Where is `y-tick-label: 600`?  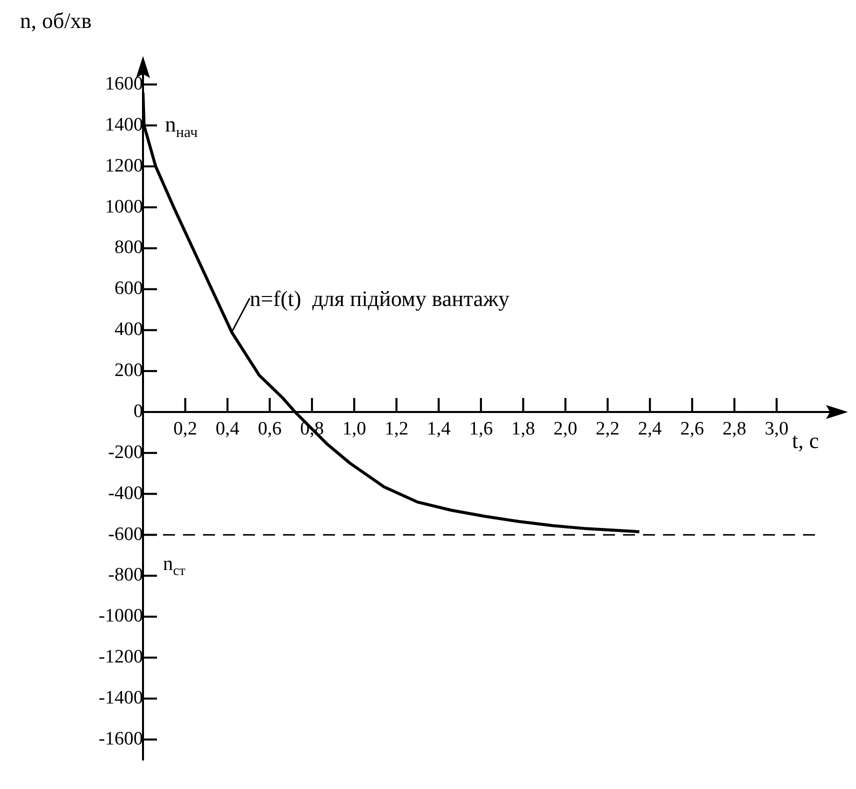 y-tick-label: 600 is located at coordinates (128, 289).